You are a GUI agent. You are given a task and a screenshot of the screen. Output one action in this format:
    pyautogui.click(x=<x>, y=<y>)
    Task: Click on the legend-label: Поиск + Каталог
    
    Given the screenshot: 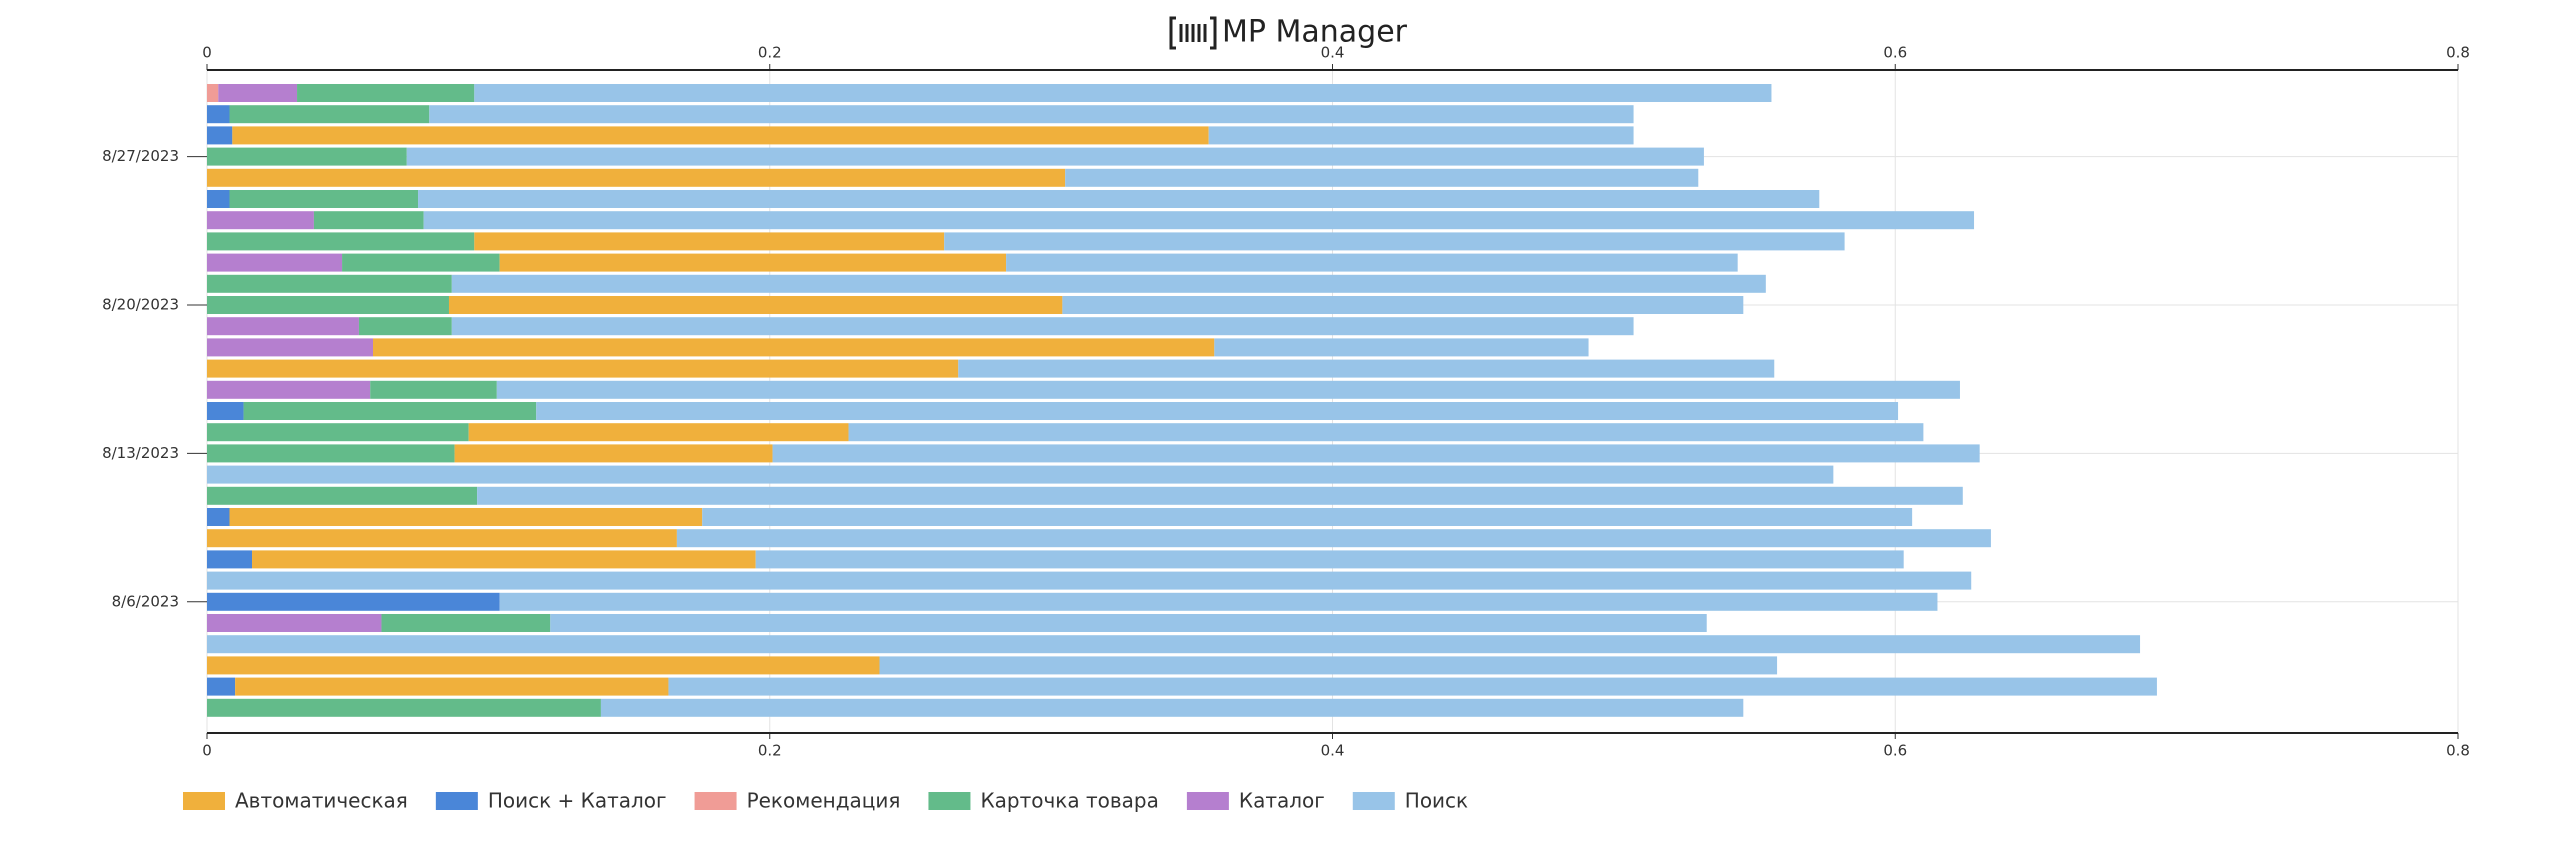 What is the action you would take?
    pyautogui.click(x=577, y=801)
    